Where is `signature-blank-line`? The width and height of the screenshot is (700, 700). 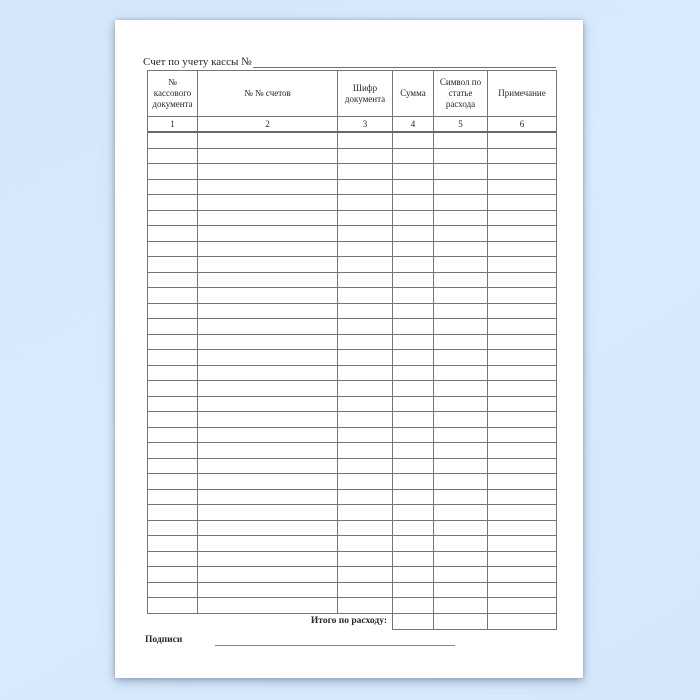 signature-blank-line is located at coordinates (335, 639).